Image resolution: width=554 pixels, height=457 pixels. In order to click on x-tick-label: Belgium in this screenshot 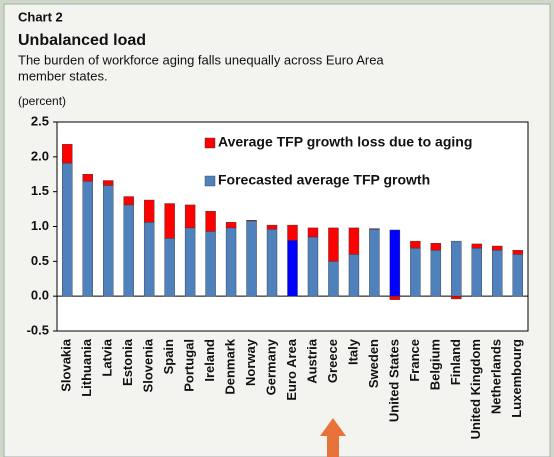, I will do `click(434, 364)`.